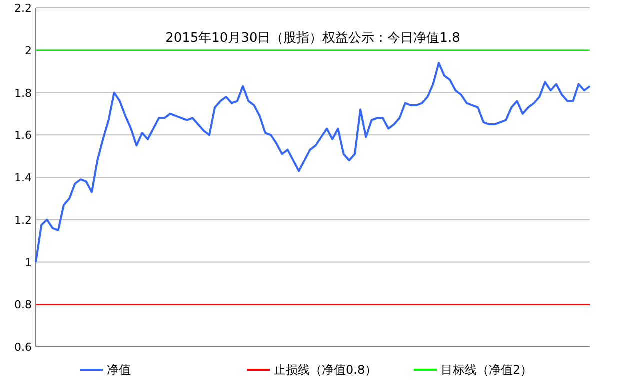 This screenshot has height=384, width=627. Describe the element at coordinates (23, 347) in the screenshot. I see `y-tick-label: 0.6` at that location.